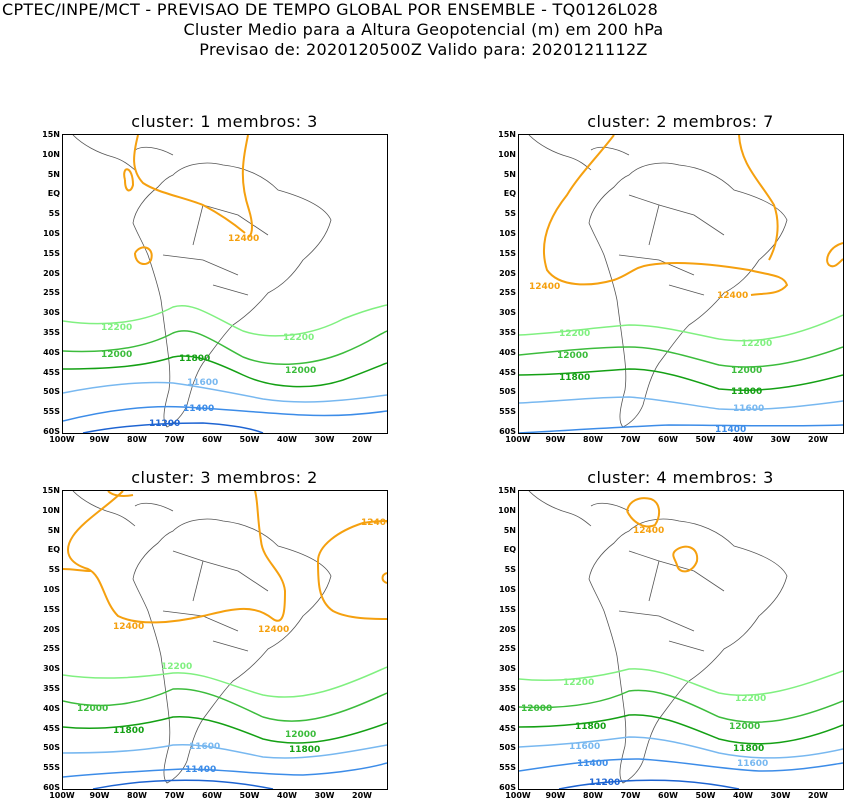 This screenshot has height=808, width=847. Describe the element at coordinates (507, 372) in the screenshot. I see `lat-tick-label: 45S` at that location.